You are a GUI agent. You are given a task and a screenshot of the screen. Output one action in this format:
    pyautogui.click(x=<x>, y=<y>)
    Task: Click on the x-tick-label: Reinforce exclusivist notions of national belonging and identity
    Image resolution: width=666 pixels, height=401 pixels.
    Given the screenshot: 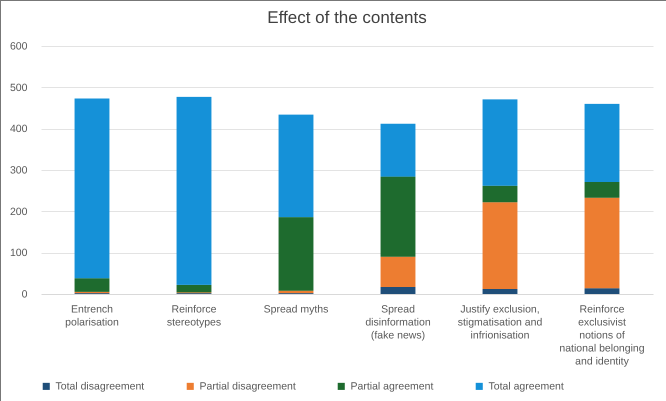 What is the action you would take?
    pyautogui.click(x=602, y=336)
    